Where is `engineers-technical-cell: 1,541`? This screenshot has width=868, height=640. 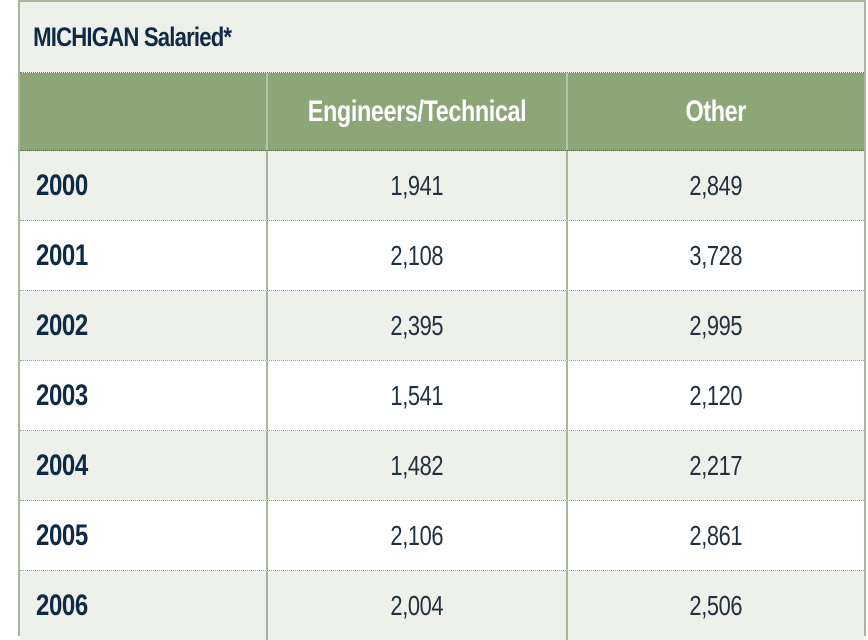 engineers-technical-cell: 1,541 is located at coordinates (418, 395).